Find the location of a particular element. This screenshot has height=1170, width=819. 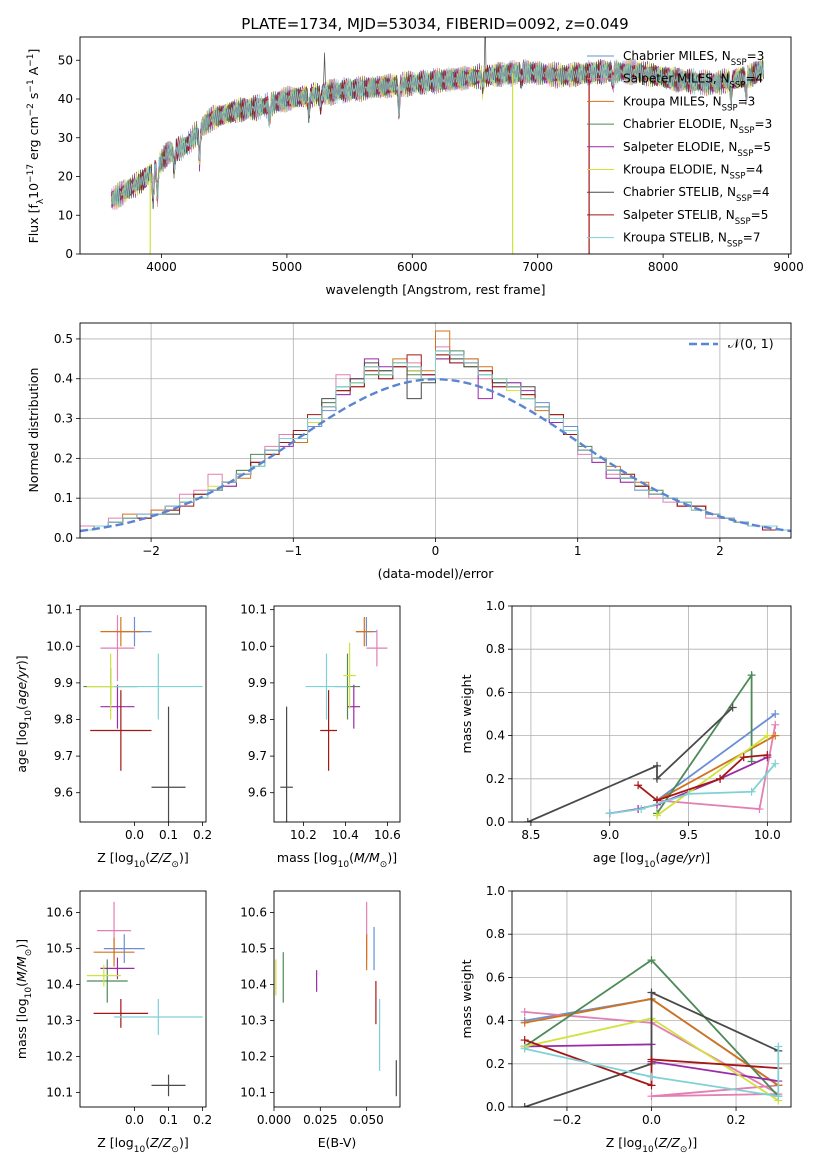

spectrum-lines is located at coordinates (437, 145).